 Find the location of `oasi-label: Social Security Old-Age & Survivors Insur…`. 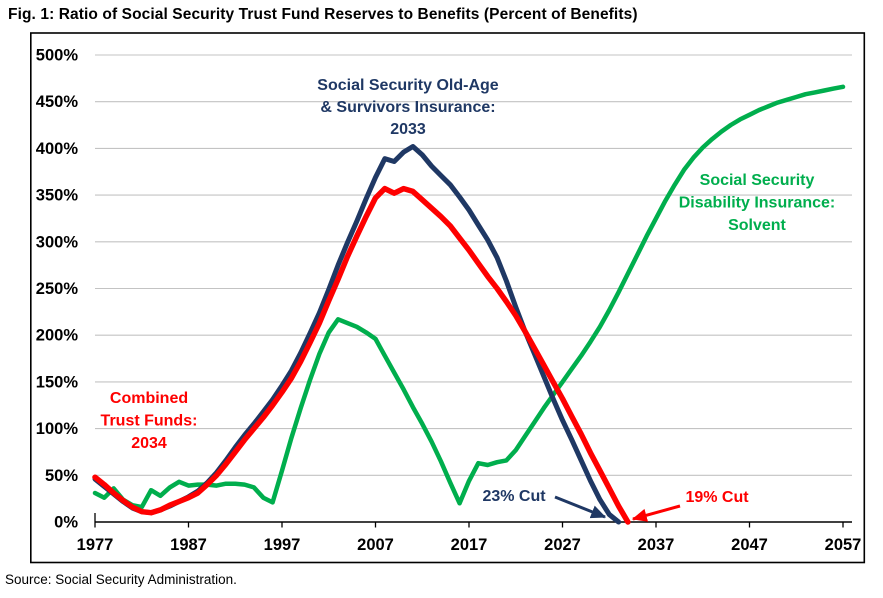

oasi-label: Social Security Old-Age & Survivors Insur… is located at coordinates (407, 107).